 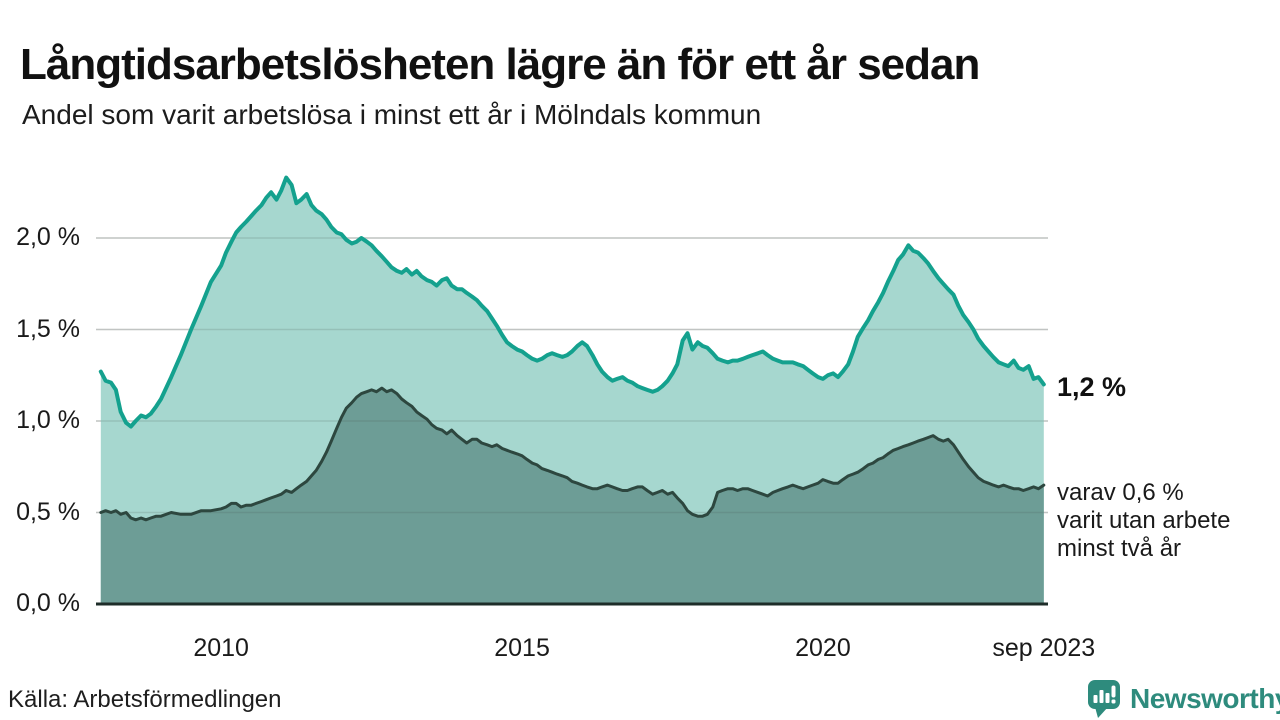 What do you see at coordinates (48, 328) in the screenshot?
I see `y-tick-label: 1,5 %` at bounding box center [48, 328].